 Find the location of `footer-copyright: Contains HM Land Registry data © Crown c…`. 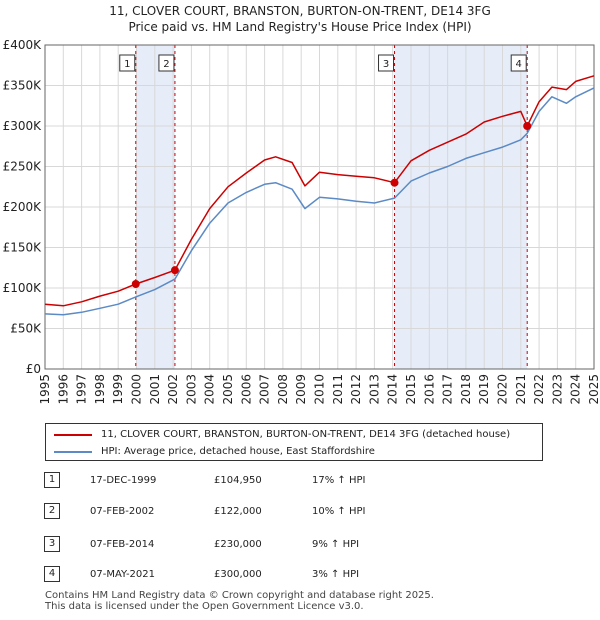

footer-copyright: Contains HM Land Registry data © Crown c… is located at coordinates (239, 595).